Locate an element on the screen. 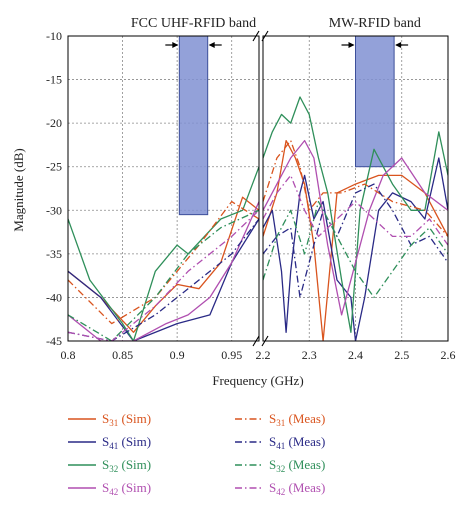 Image resolution: width=474 pixels, height=515 pixels. plot-area-left is located at coordinates (163, 253).